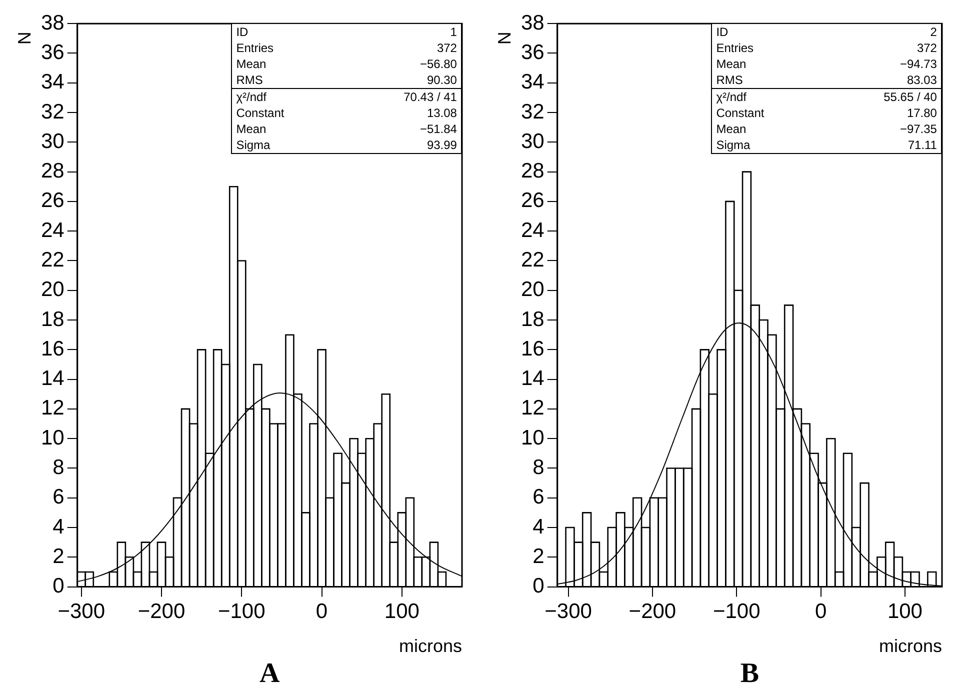 The height and width of the screenshot is (700, 966). I want to click on text: Sigma 93.99, so click(346, 145).